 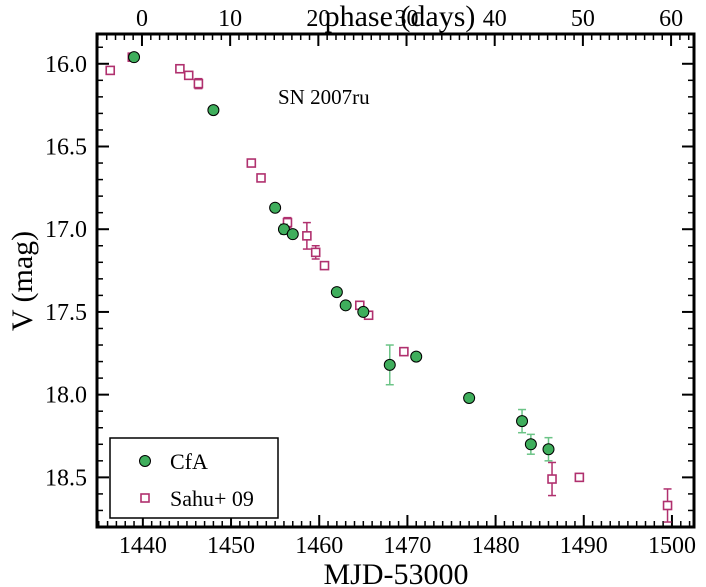 I want to click on legend-marker-sahu, so click(x=145, y=498).